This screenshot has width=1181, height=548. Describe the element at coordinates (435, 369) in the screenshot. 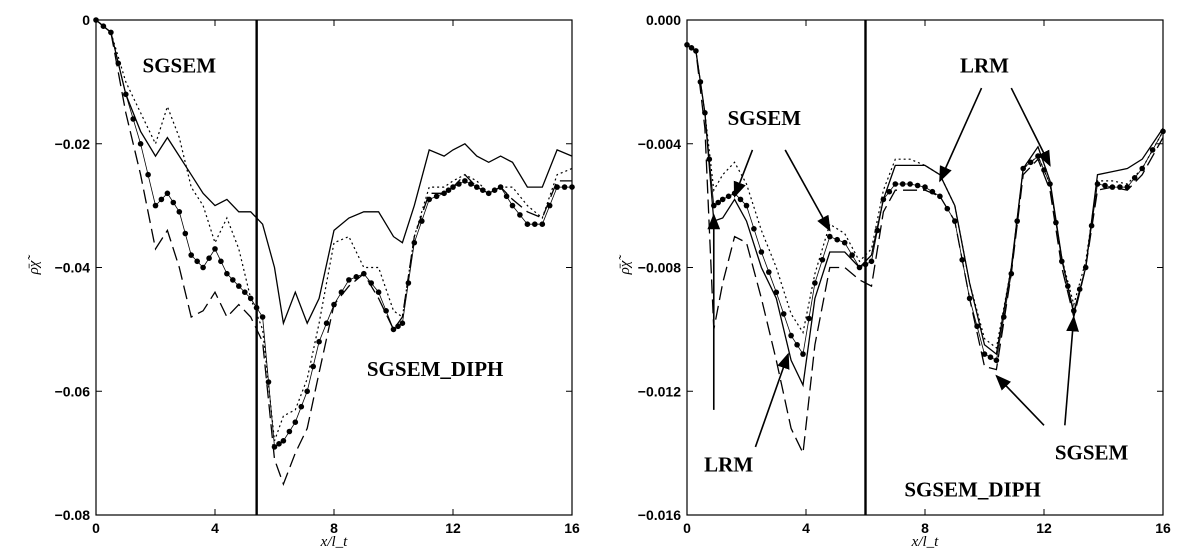

I see `annotation-label: SGSEM_DIPH` at that location.